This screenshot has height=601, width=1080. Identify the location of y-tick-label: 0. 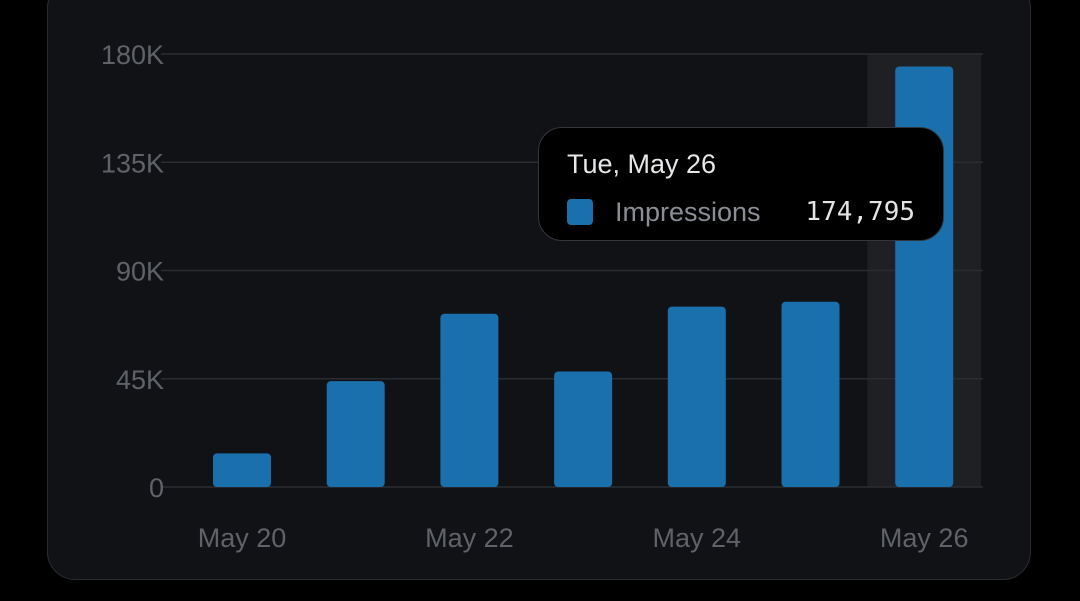
(156, 488).